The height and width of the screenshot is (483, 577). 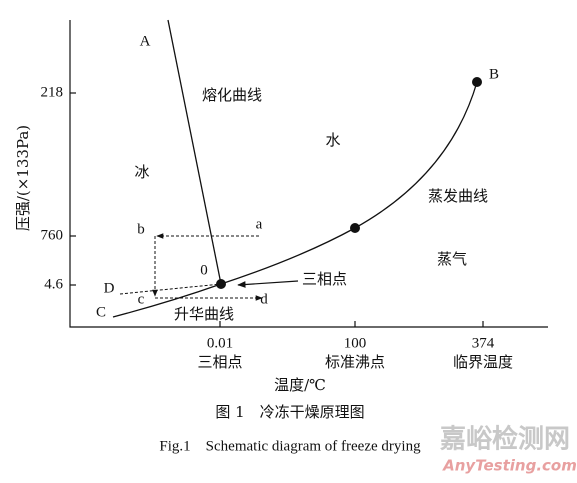 What do you see at coordinates (300, 385) in the screenshot?
I see `x-title: 温度/℃` at bounding box center [300, 385].